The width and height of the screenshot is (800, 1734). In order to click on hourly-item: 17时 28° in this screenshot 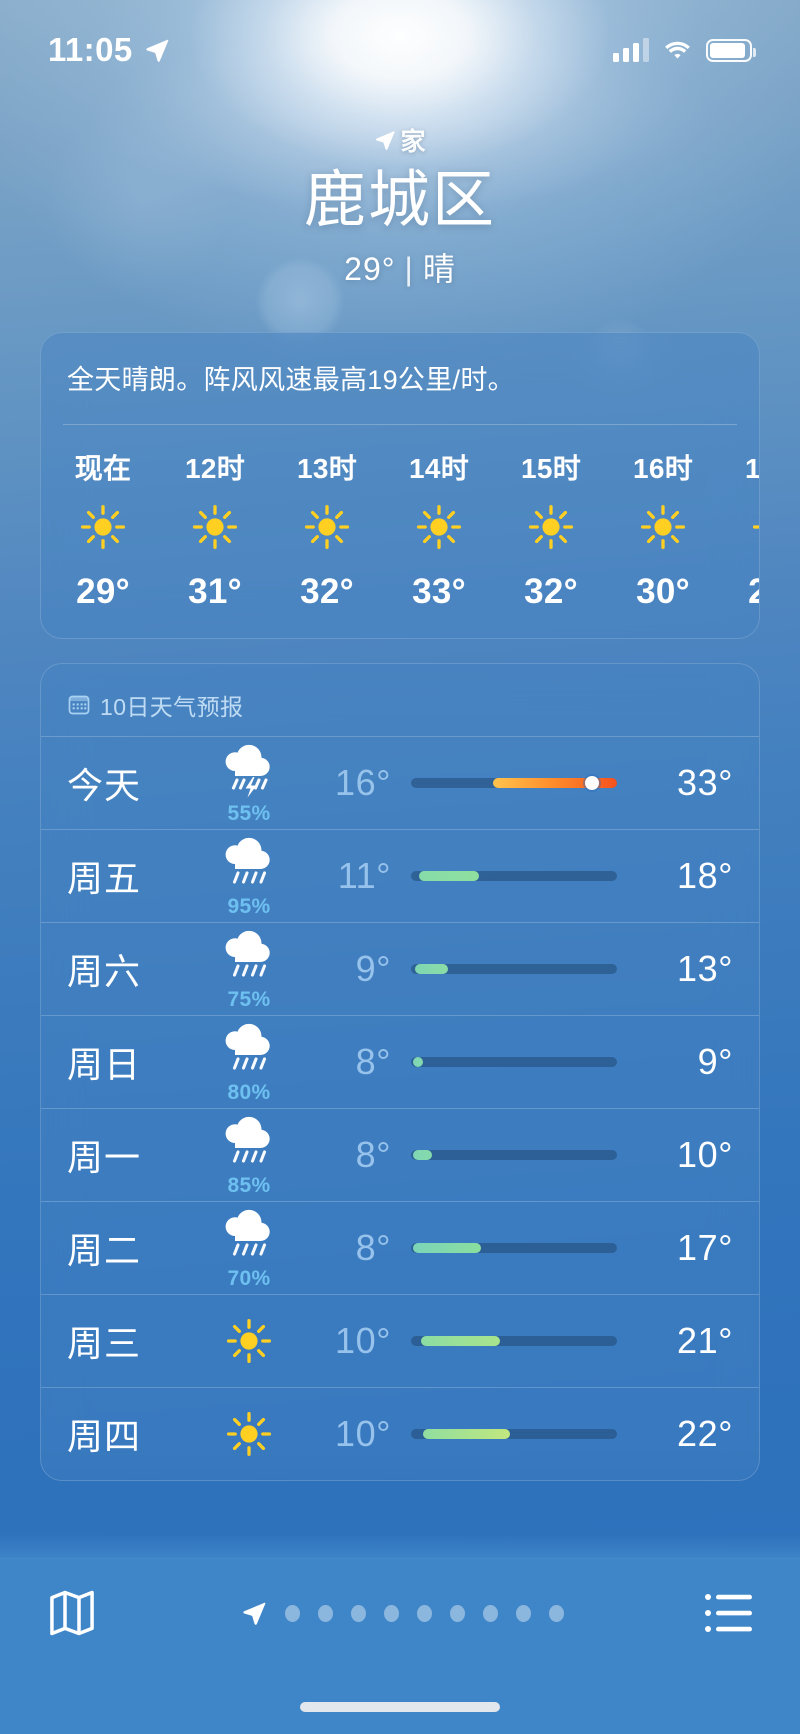, I will do `click(739, 529)`.